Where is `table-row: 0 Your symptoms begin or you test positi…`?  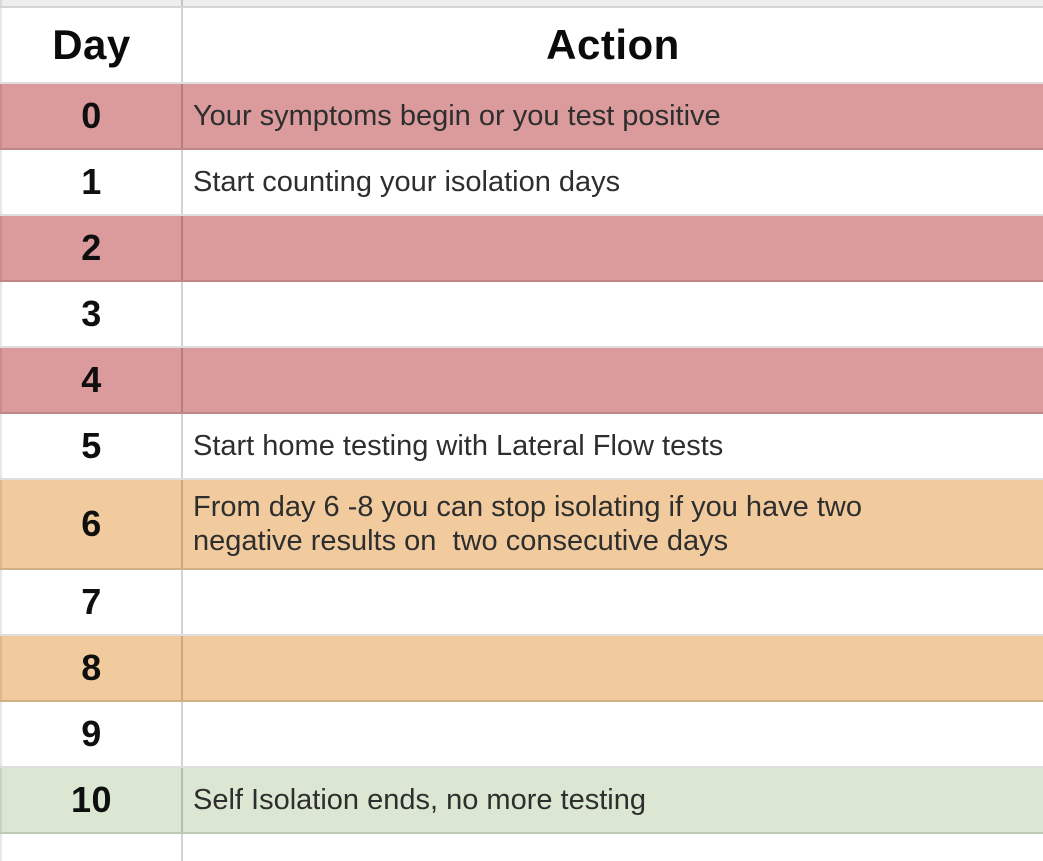 table-row: 0 Your symptoms begin or you test positi… is located at coordinates (521, 117).